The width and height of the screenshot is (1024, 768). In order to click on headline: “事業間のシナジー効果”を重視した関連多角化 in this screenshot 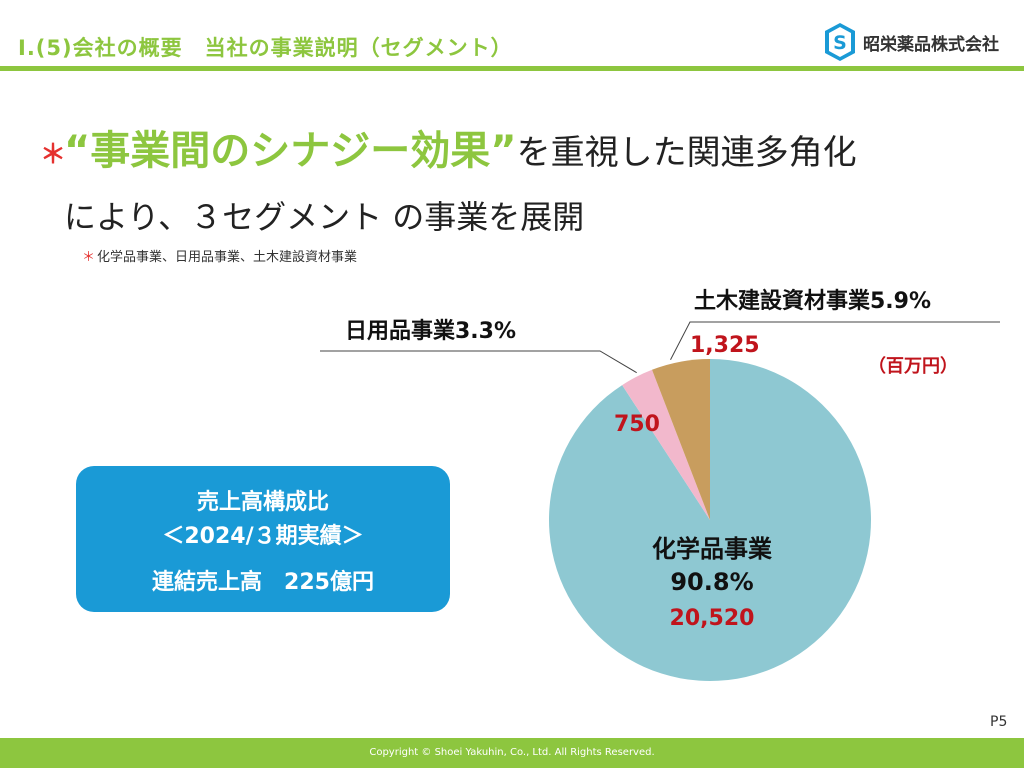, I will do `click(460, 151)`.